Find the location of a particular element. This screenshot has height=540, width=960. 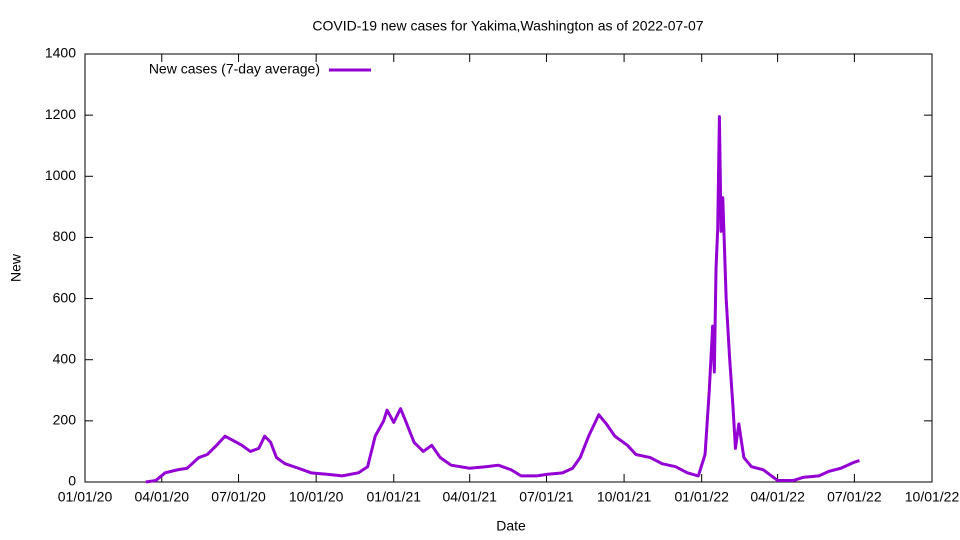

y-tick-label: 1200 is located at coordinates (60, 114).